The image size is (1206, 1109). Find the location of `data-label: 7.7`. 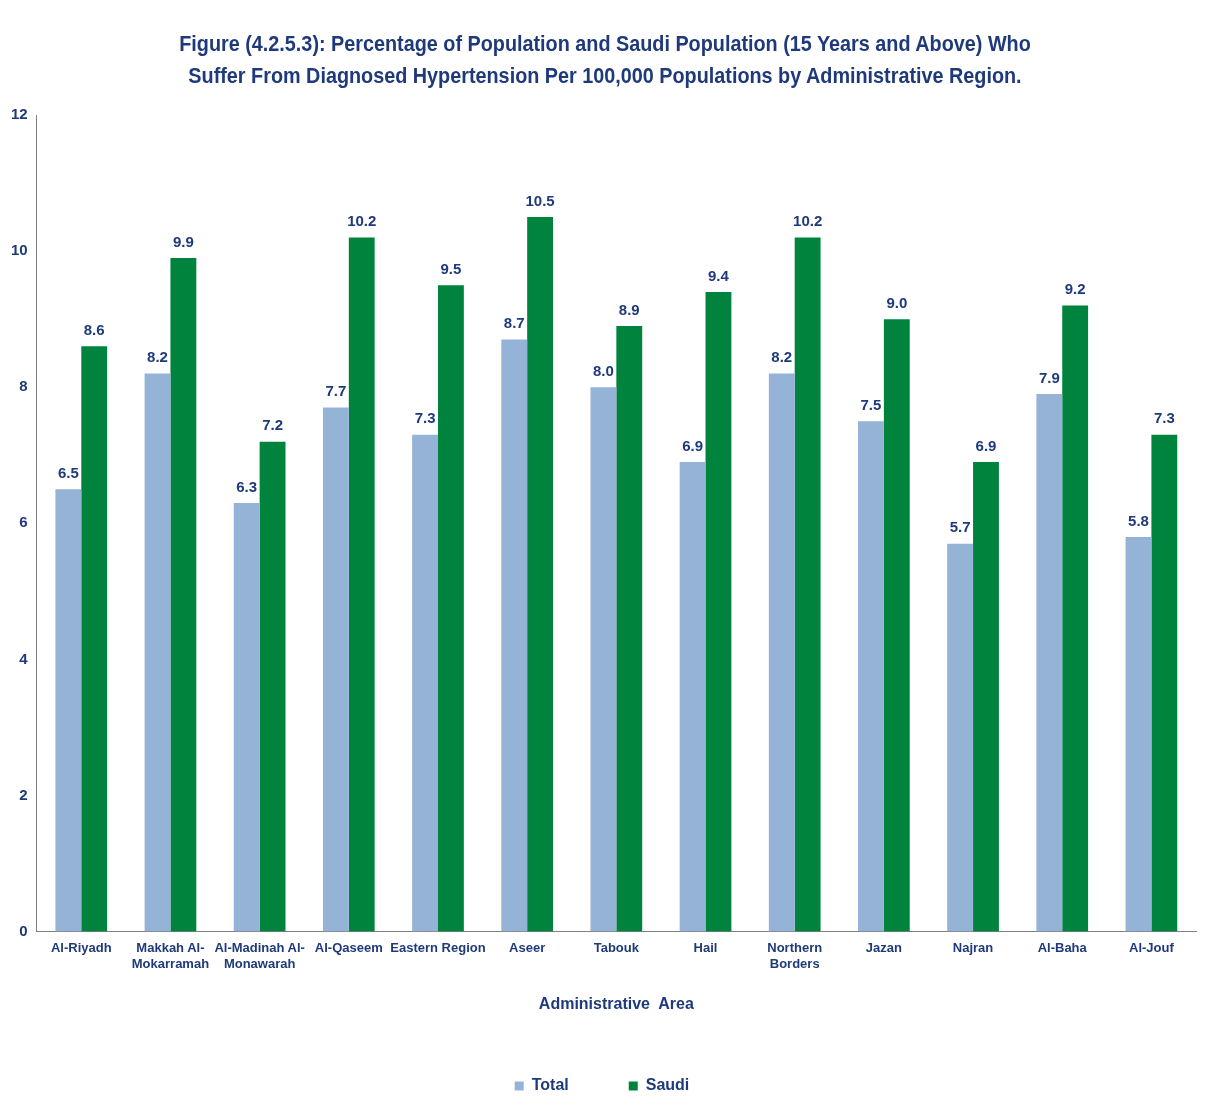

data-label: 7.7 is located at coordinates (336, 391).